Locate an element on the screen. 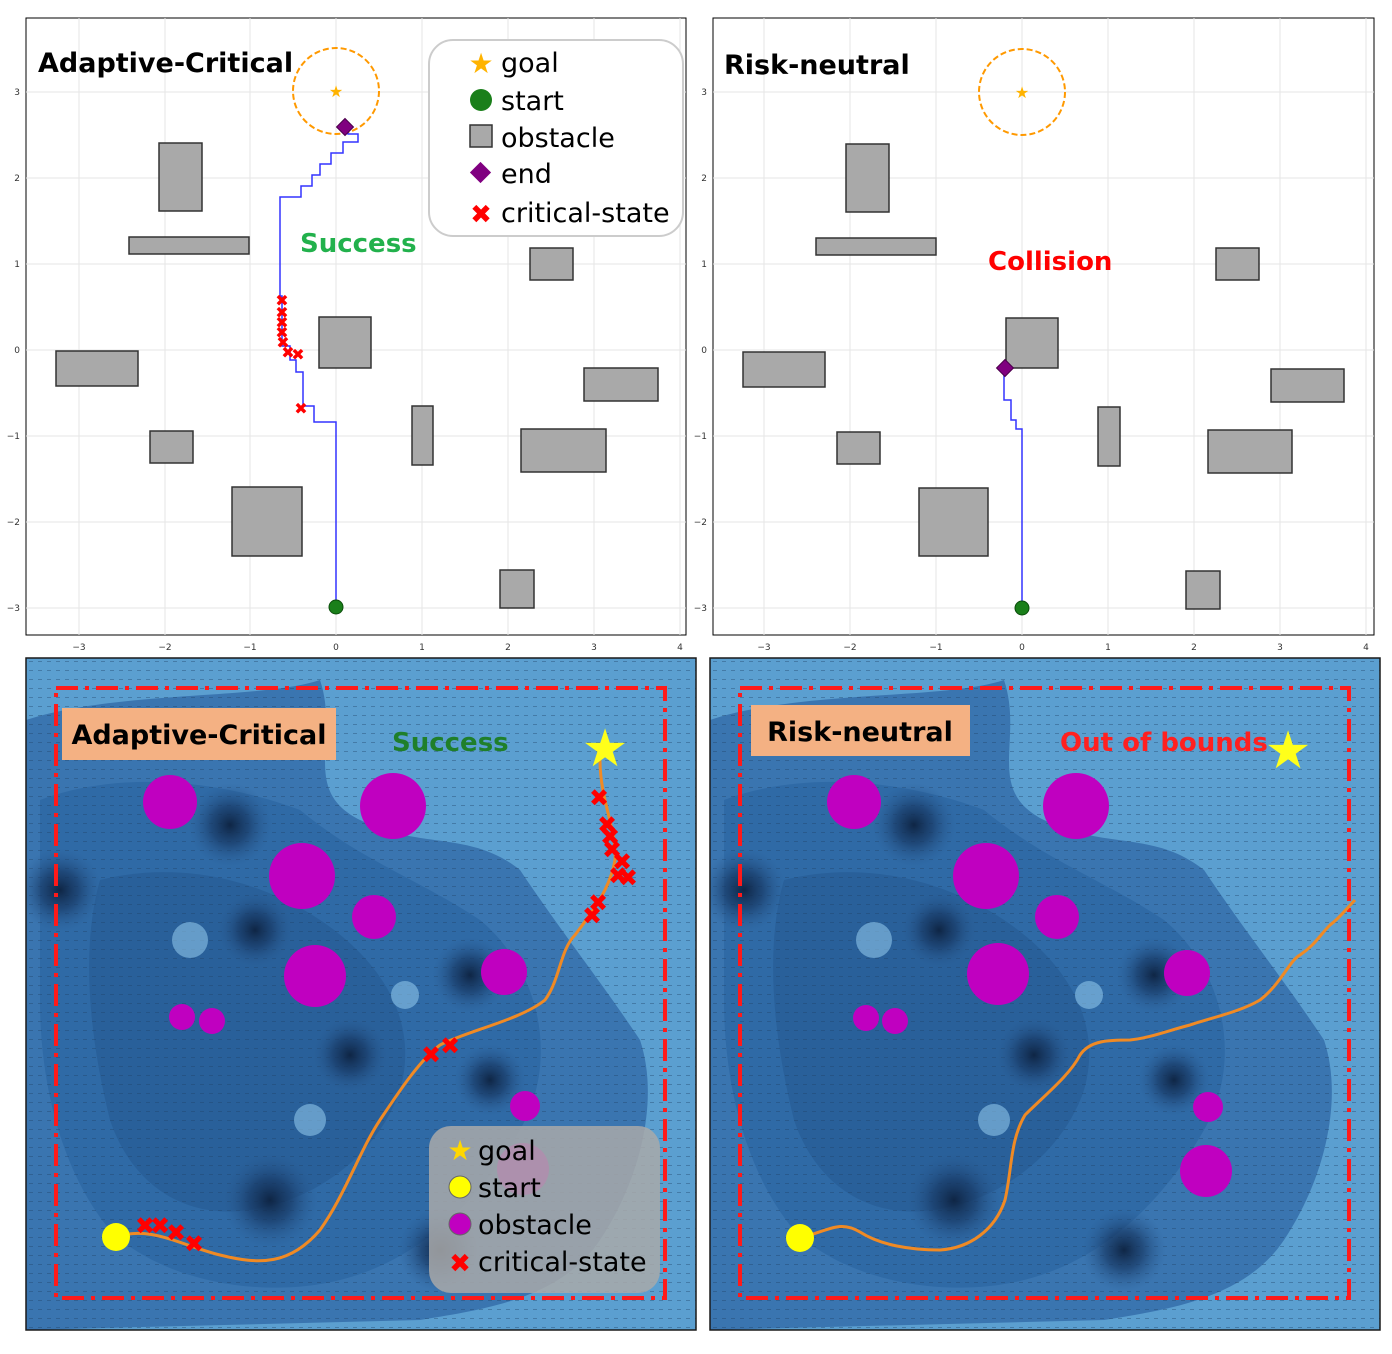 This screenshot has height=1354, width=1392. obstacle-dot-icon is located at coordinates (460, 1224).